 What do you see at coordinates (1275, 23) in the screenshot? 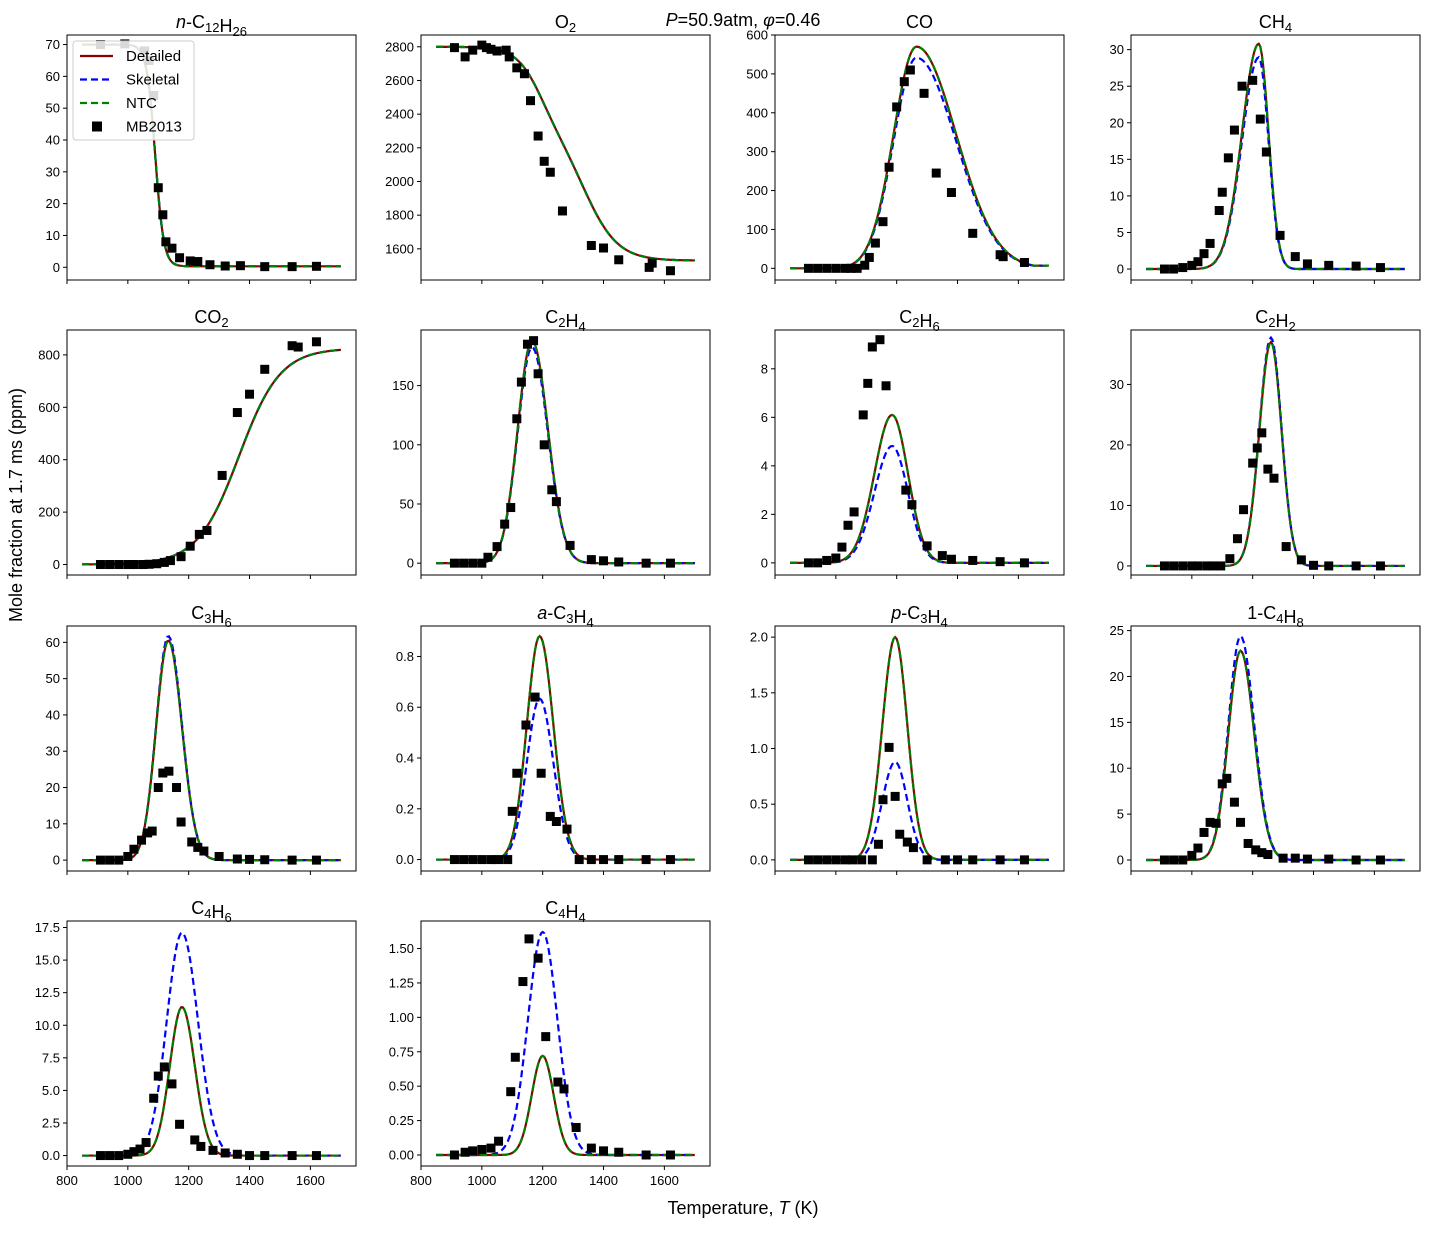
I see `subplot-title: CH4` at bounding box center [1275, 23].